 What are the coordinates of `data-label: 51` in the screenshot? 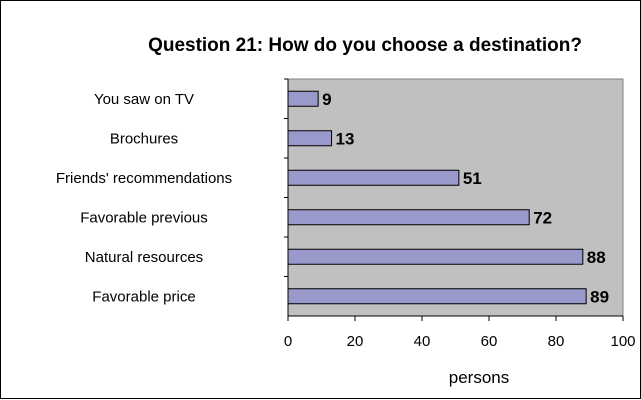 It's located at (472, 178).